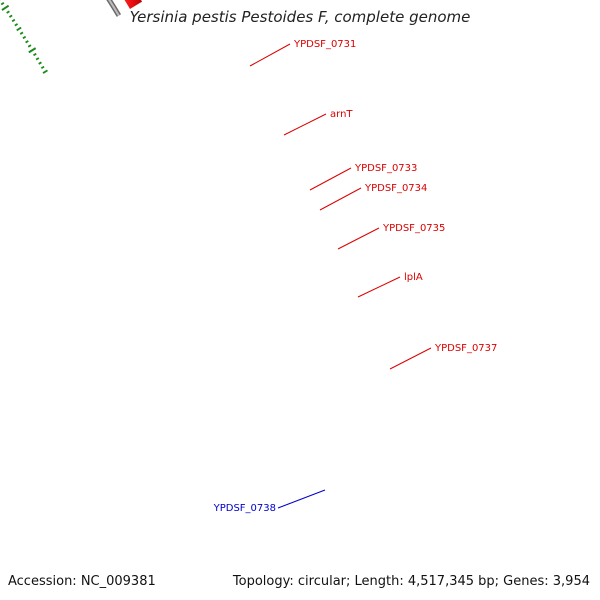  Describe the element at coordinates (465, 348) in the screenshot. I see `gene-label: YPDSF_0737` at that location.